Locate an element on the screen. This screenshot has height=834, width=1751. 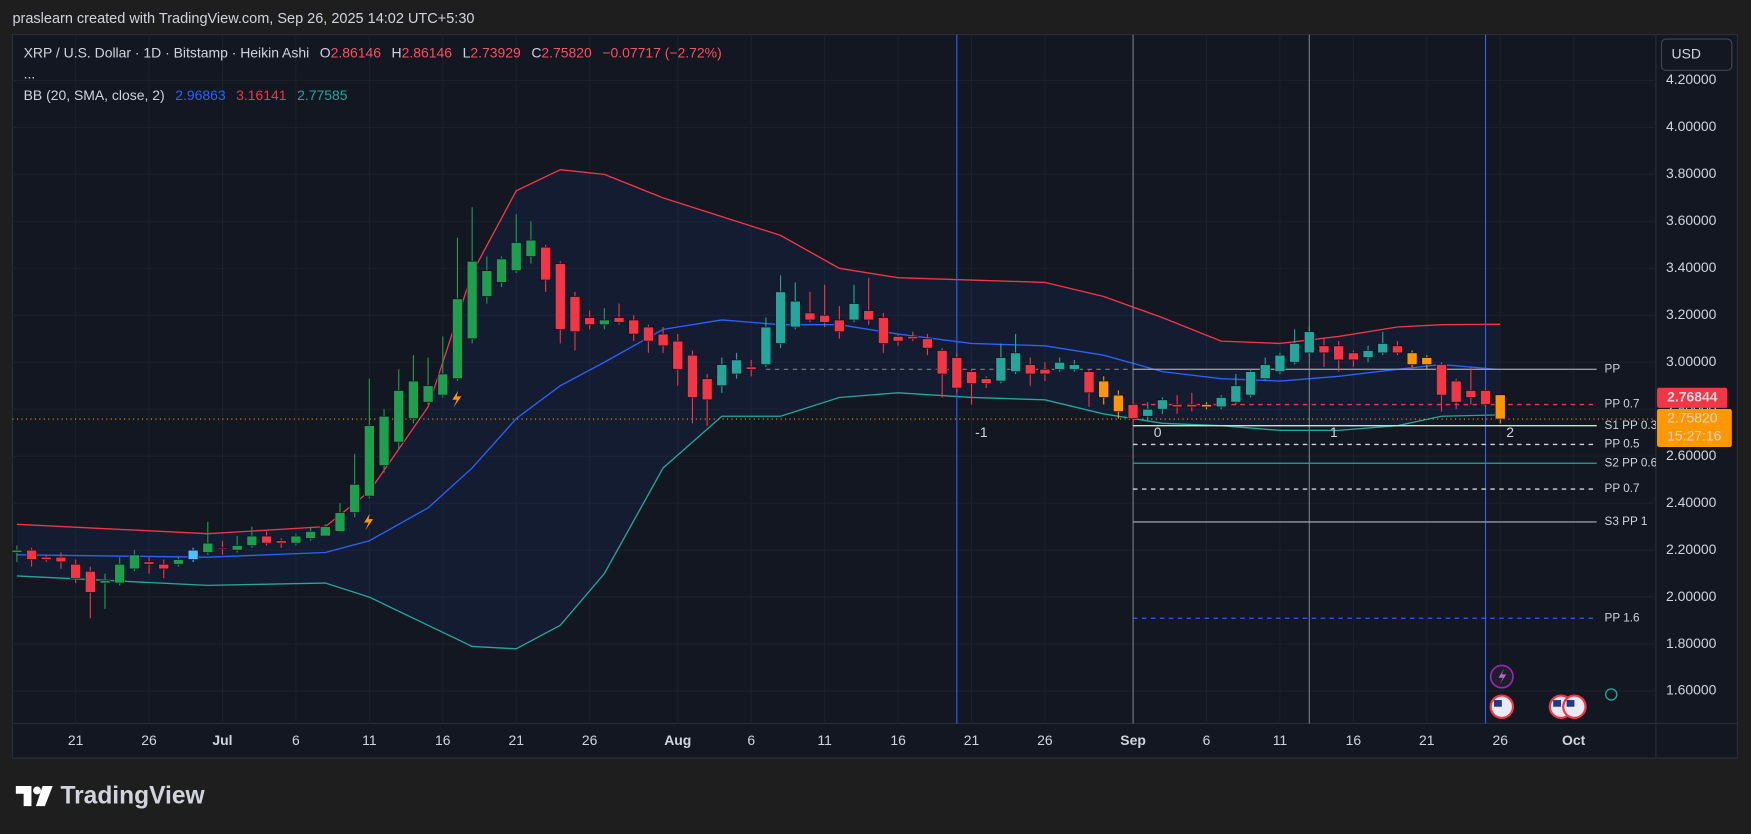
event-glyph is located at coordinates (1502, 676).